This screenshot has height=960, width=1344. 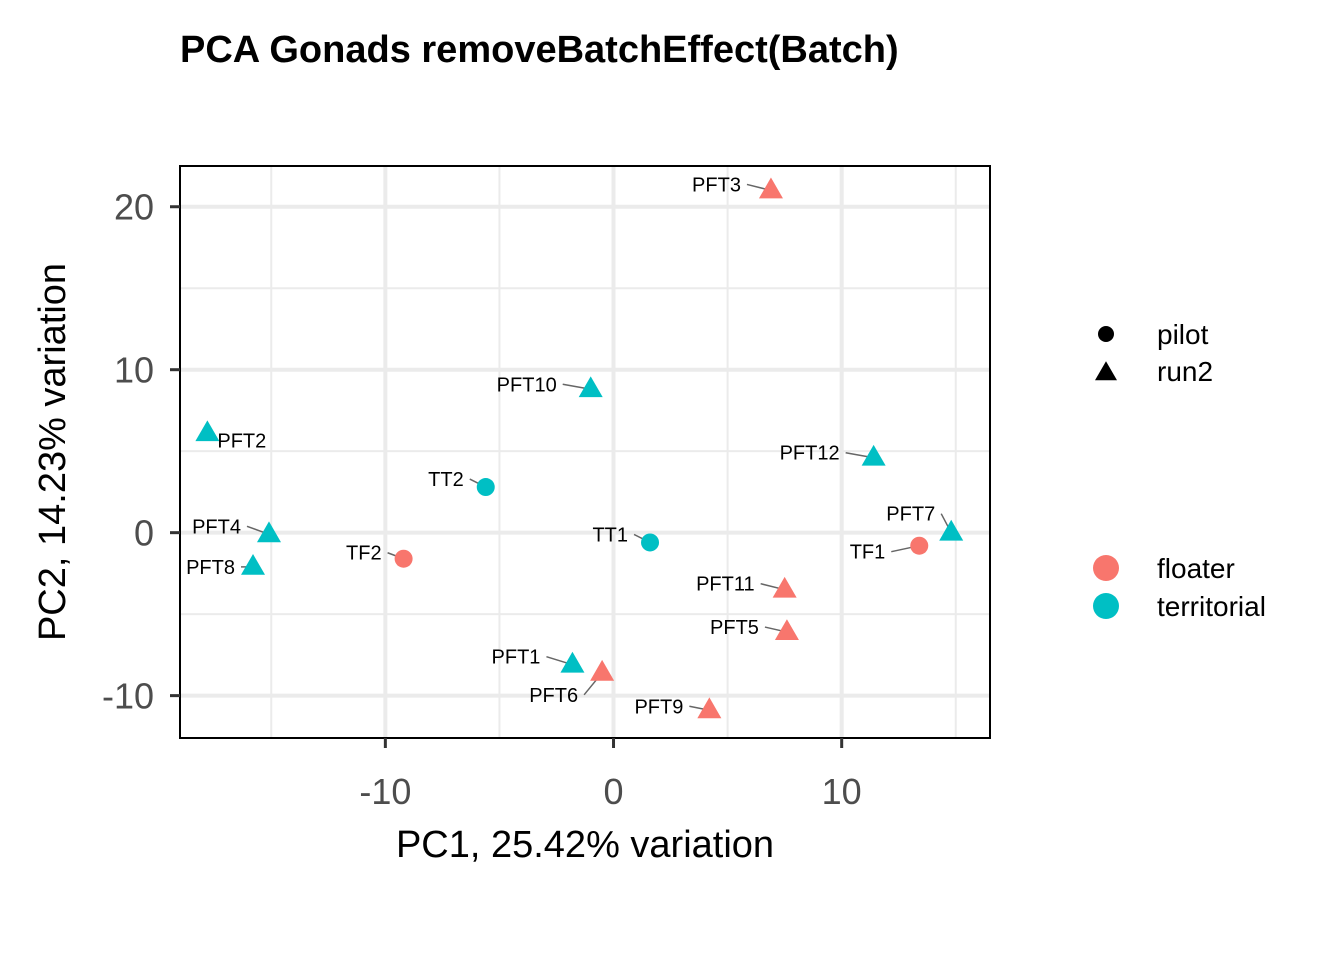 I want to click on point-label: TF2, so click(x=364, y=554).